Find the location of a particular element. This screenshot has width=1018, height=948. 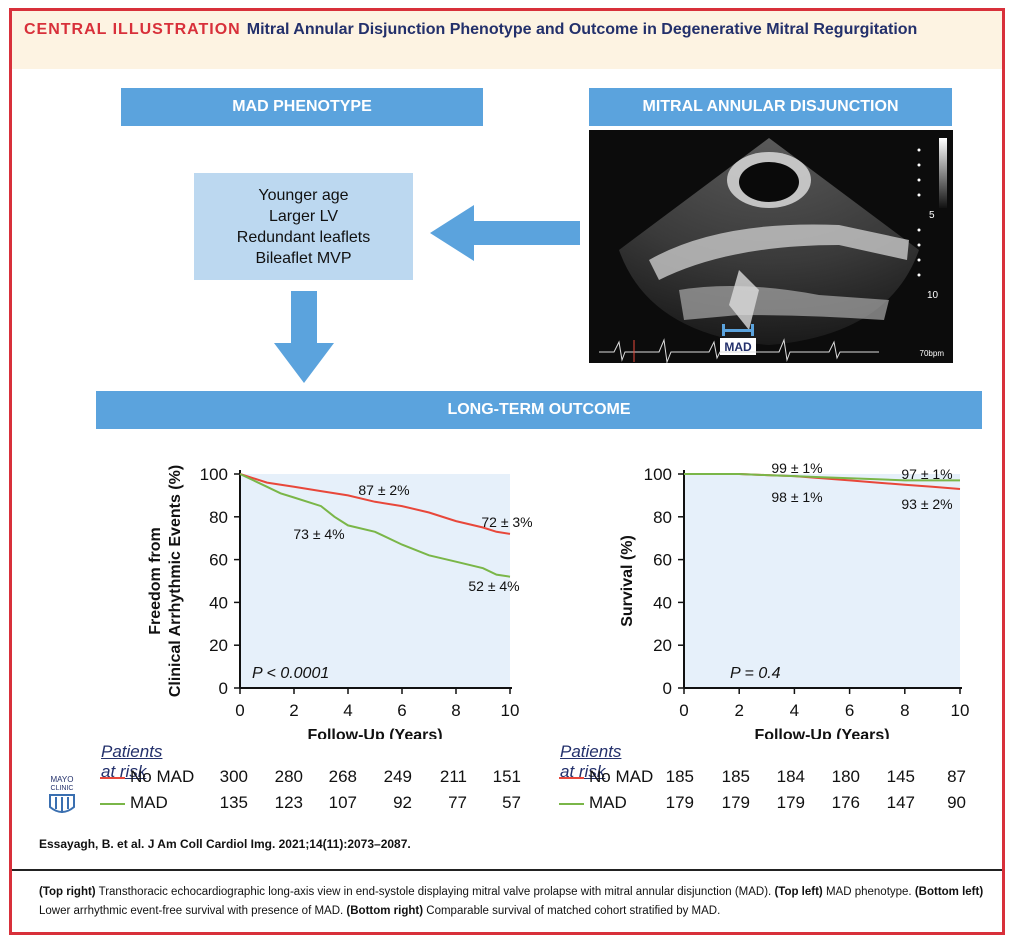

caption-label: (Bottom left) is located at coordinates (949, 892).